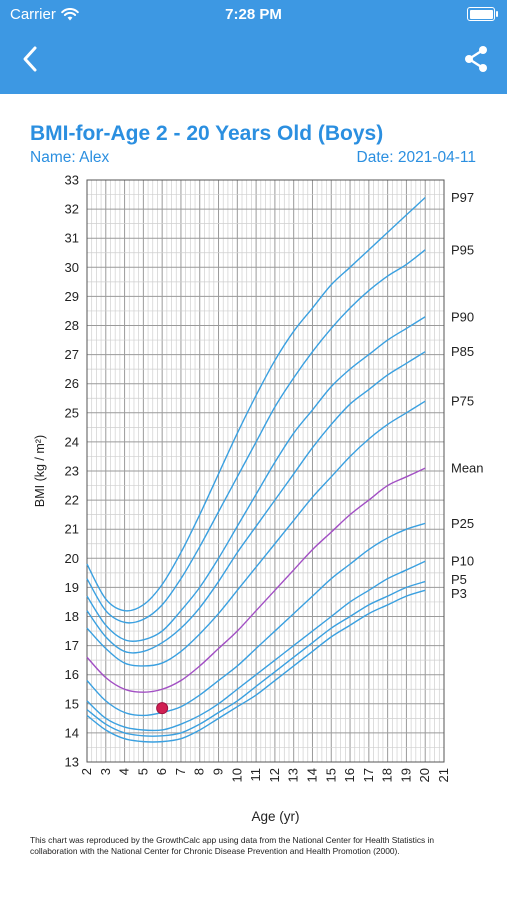  Describe the element at coordinates (161, 771) in the screenshot. I see `x-tick-label: 6` at that location.